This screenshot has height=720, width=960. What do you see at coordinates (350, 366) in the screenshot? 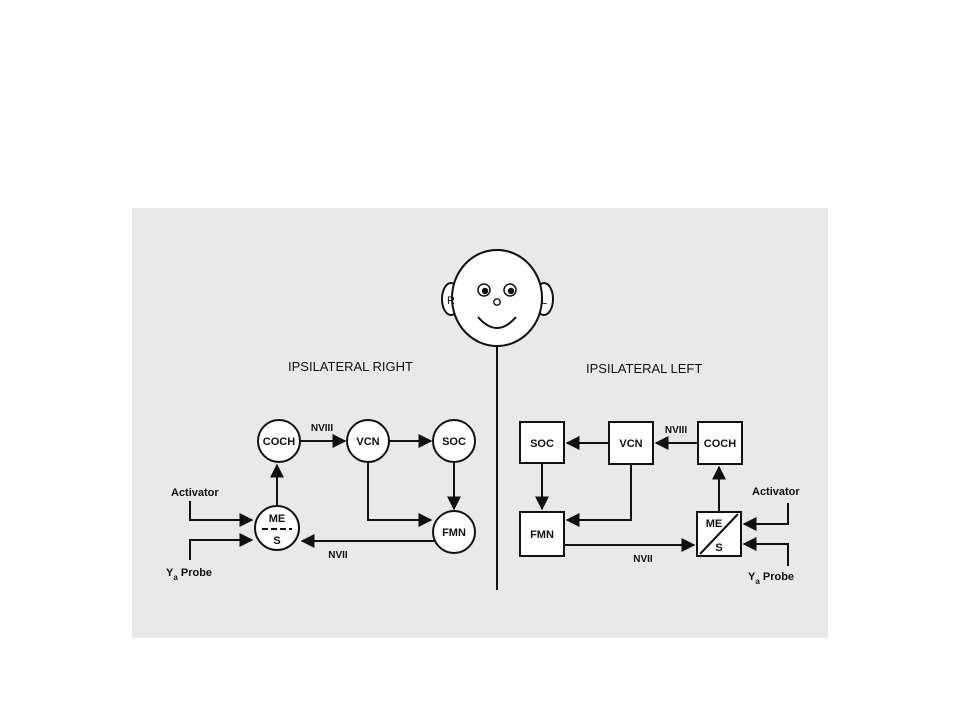
I see `title-ipsilateral-right: IPSILATERAL RIGHT` at bounding box center [350, 366].